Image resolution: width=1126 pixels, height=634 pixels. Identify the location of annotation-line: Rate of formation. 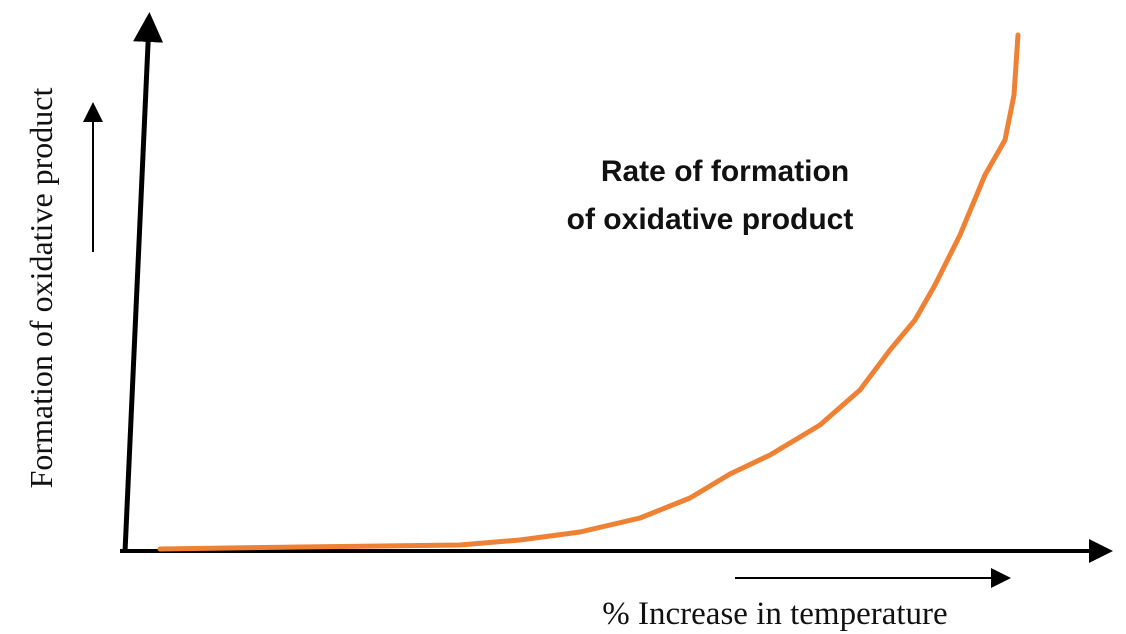
(725, 171).